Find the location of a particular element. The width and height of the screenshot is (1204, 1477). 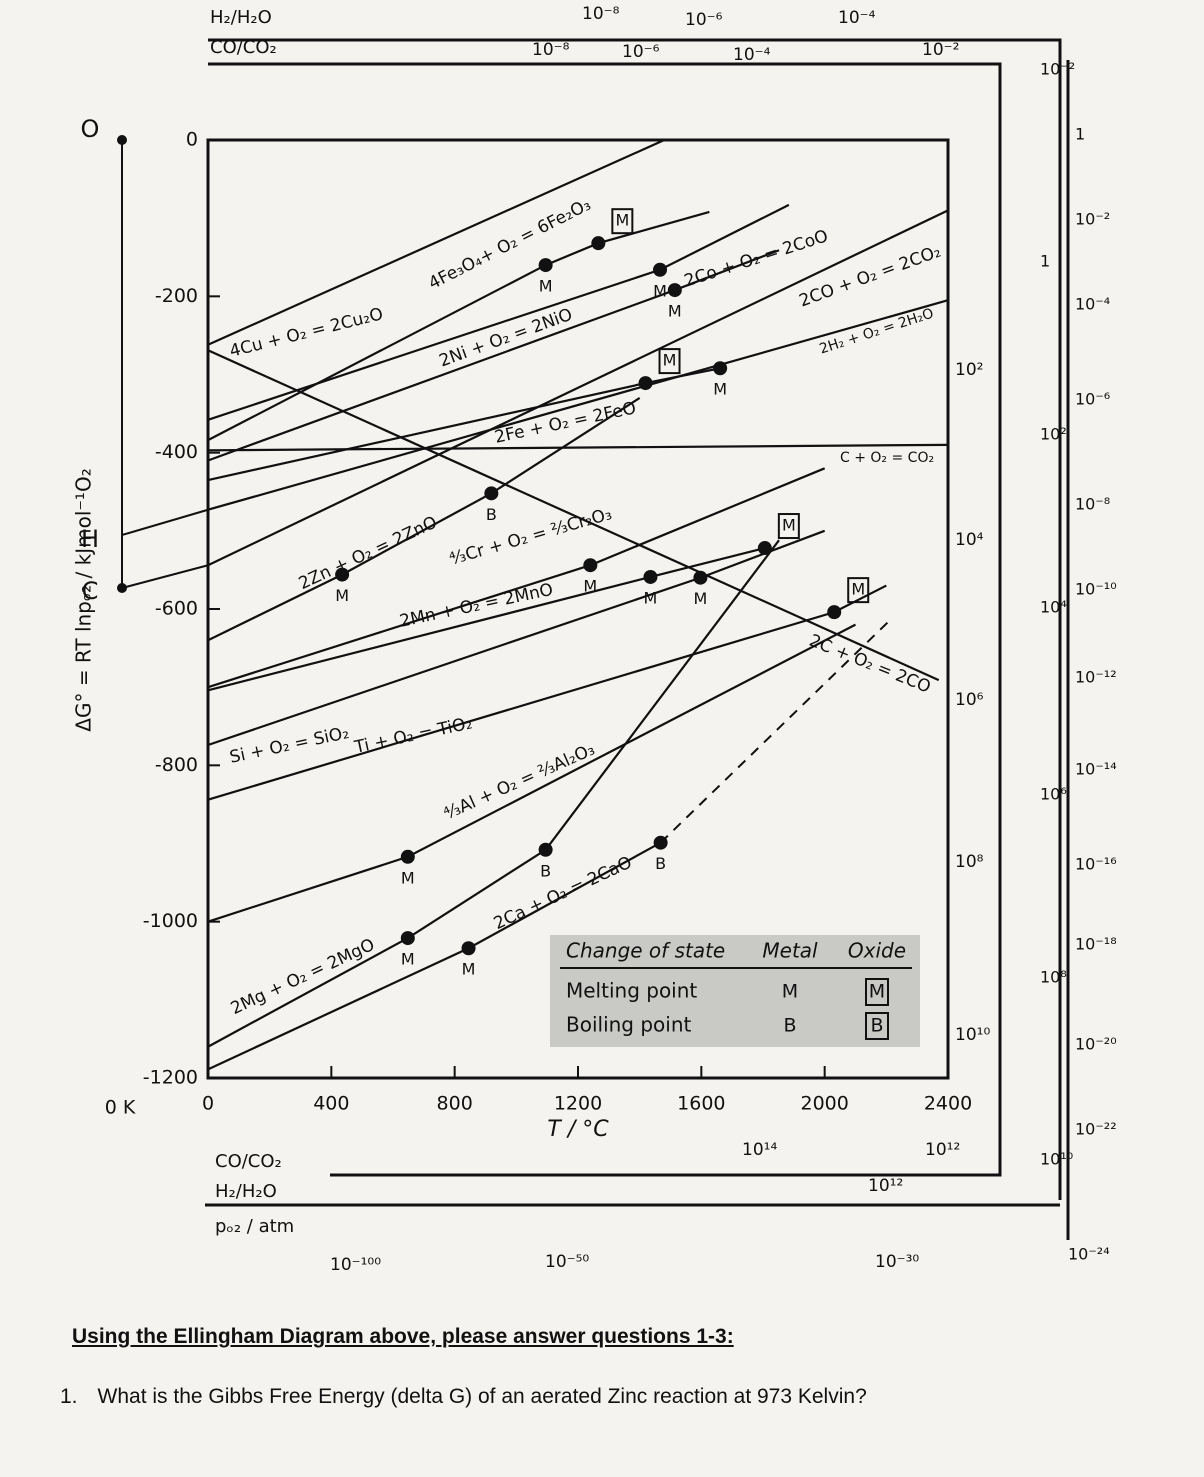

x-tick-label: 0 is located at coordinates (208, 1104).